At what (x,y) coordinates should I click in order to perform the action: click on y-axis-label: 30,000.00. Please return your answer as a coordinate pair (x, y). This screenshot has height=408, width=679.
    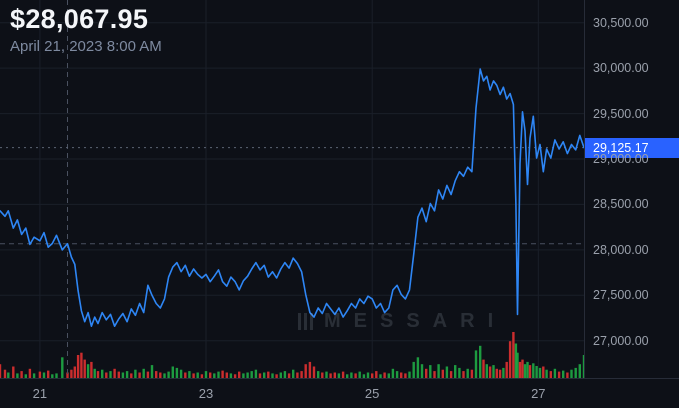
    Looking at the image, I should click on (621, 68).